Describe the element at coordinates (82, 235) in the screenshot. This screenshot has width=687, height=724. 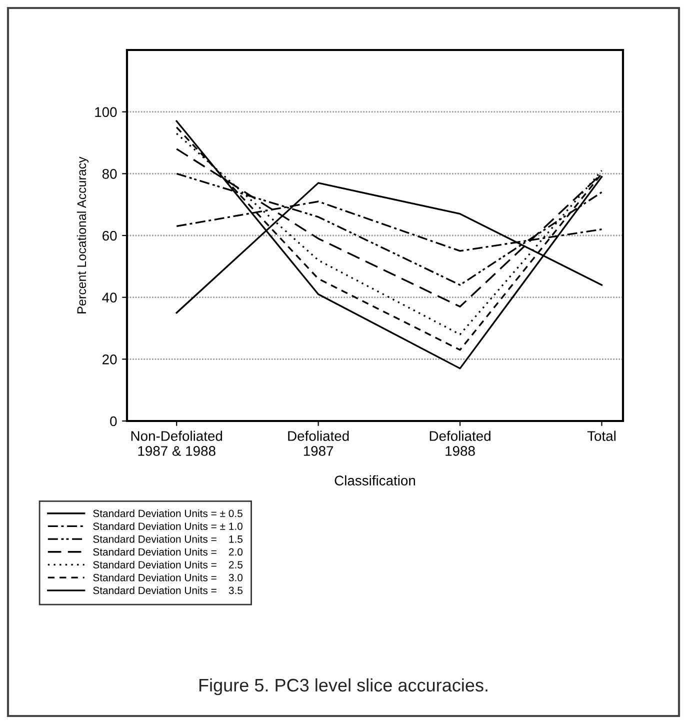
I see `y-axis-title: Percent Locational Accuracy` at that location.